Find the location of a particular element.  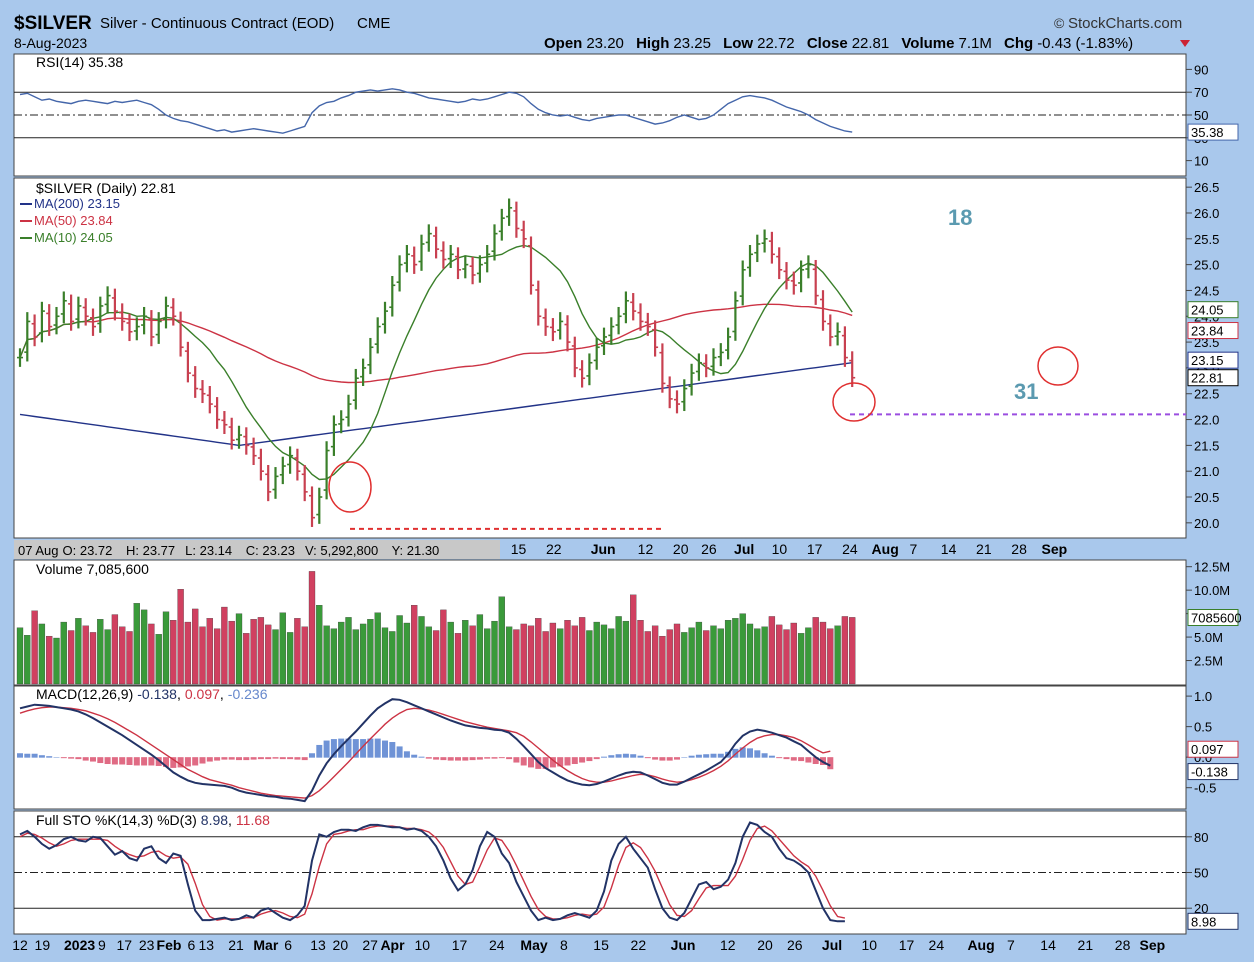

rsi-axis-tick-label: 70 is located at coordinates (1201, 92).